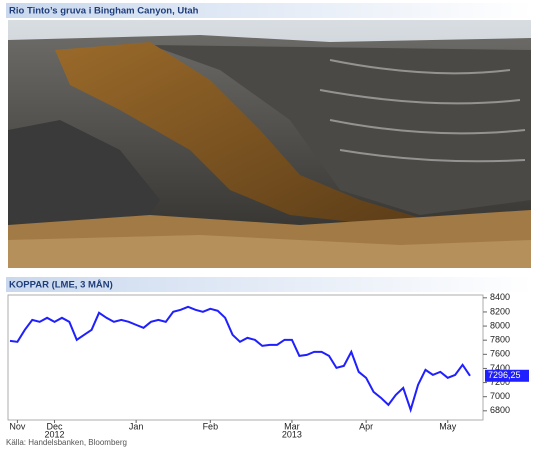  What do you see at coordinates (55, 434) in the screenshot?
I see `x-year-label: 2012` at bounding box center [55, 434].